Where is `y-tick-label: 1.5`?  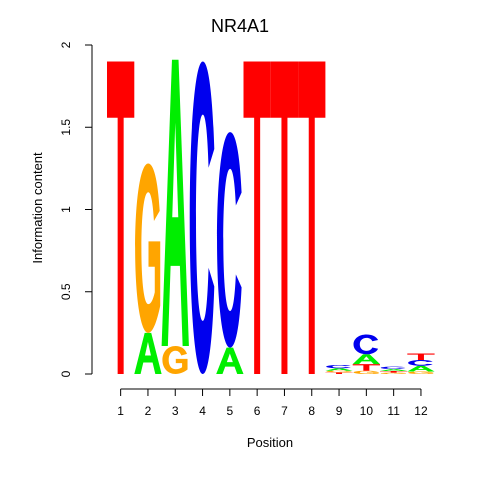
y-tick-label: 1.5 is located at coordinates (66, 127).